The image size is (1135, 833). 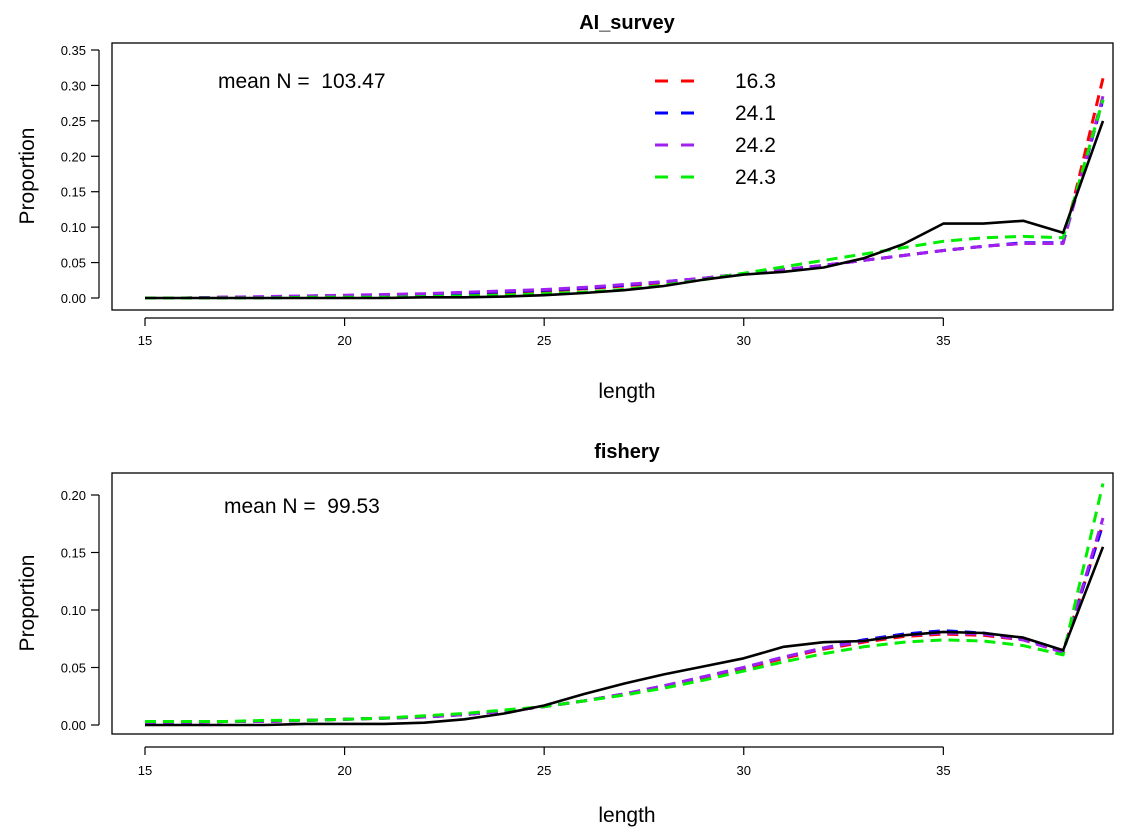 I want to click on panel-title: AI_survey, so click(x=627, y=23).